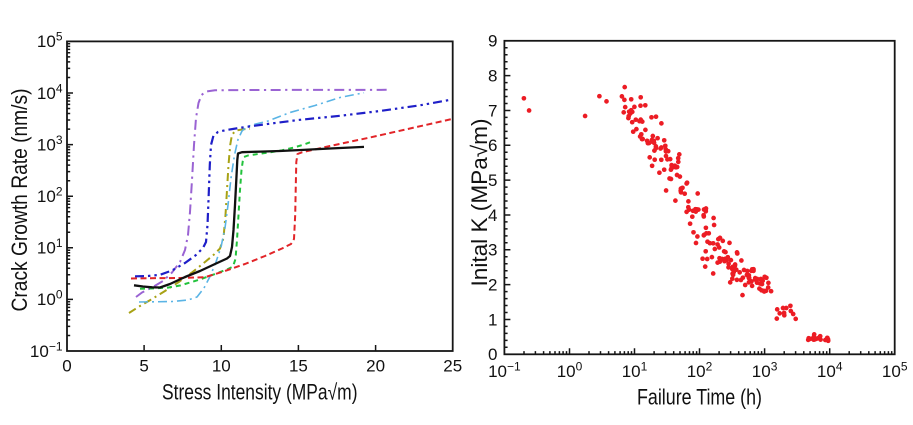 Image resolution: width=913 pixels, height=425 pixels. I want to click on svg-text: 6, so click(492, 145).